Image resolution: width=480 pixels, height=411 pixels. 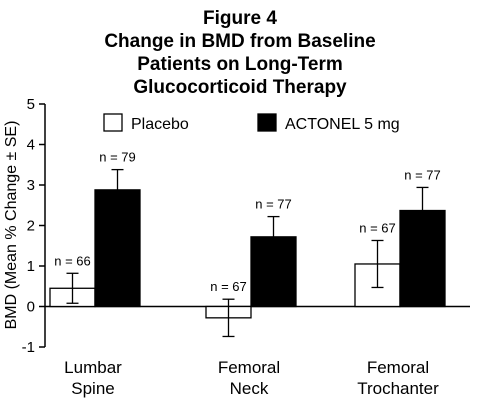 What do you see at coordinates (240, 87) in the screenshot?
I see `title-line-4: Glucocorticoid Therapy` at bounding box center [240, 87].